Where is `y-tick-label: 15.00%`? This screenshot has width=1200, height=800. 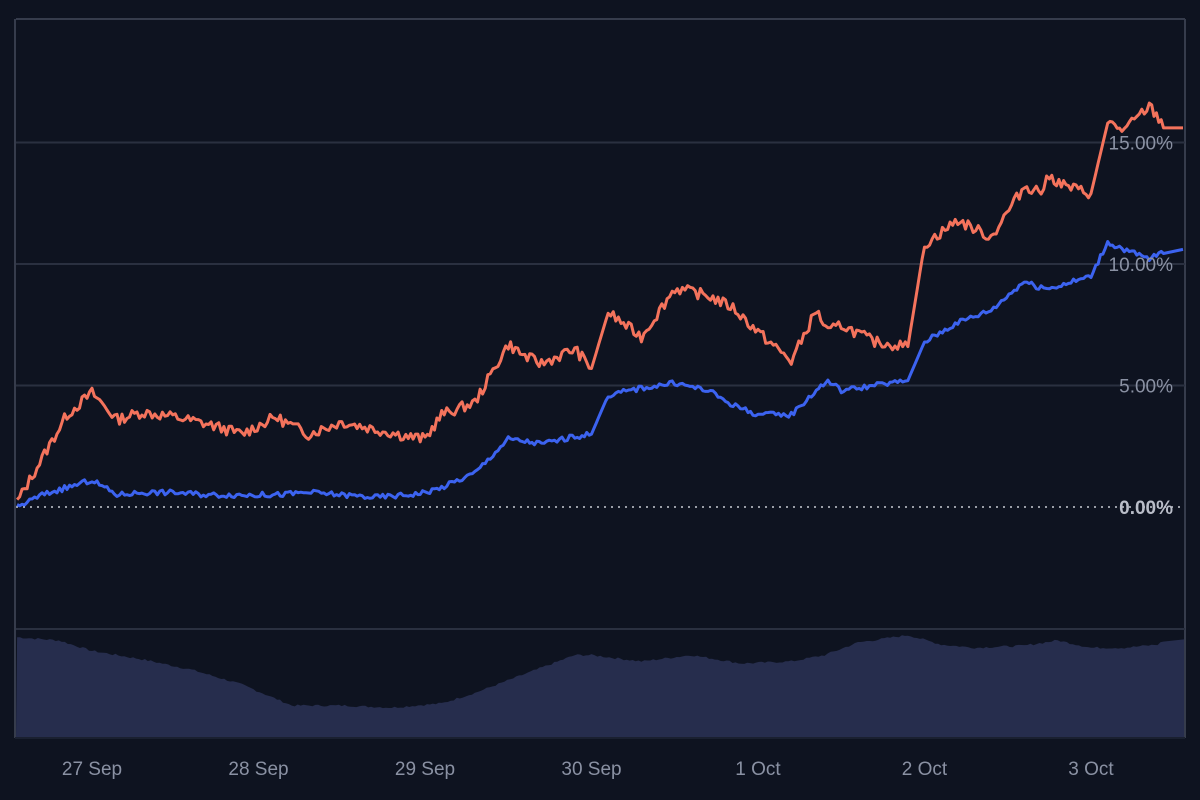
y-tick-label: 15.00% is located at coordinates (1141, 144).